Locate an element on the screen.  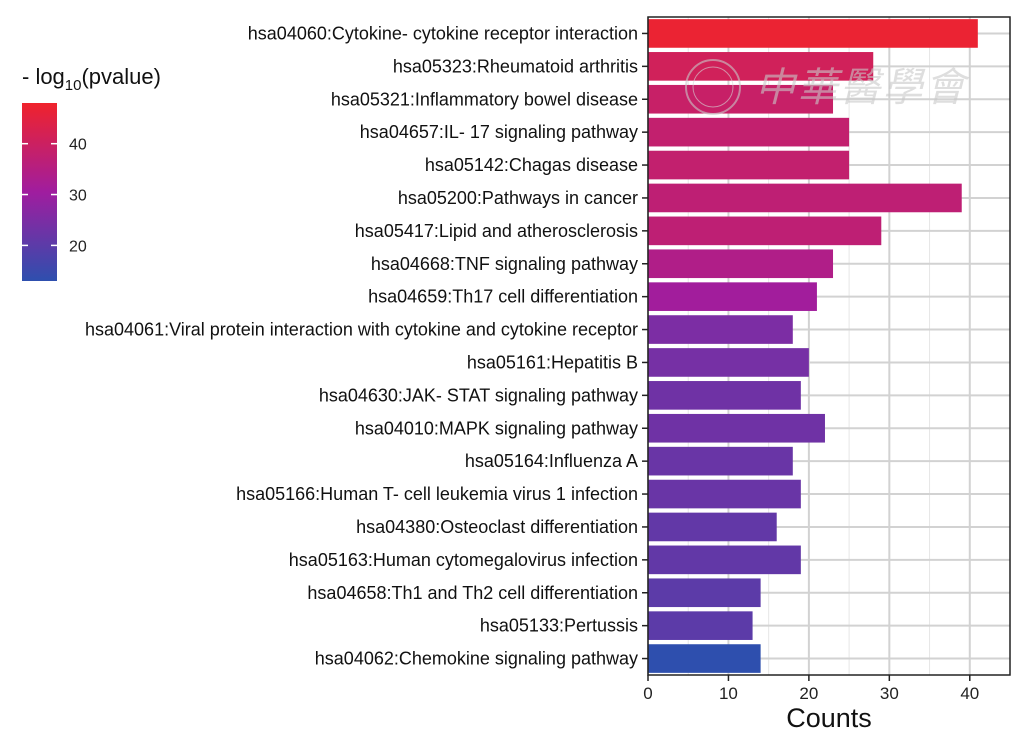
category-label: hsa04668:TNF signaling pathway is located at coordinates (504, 264).